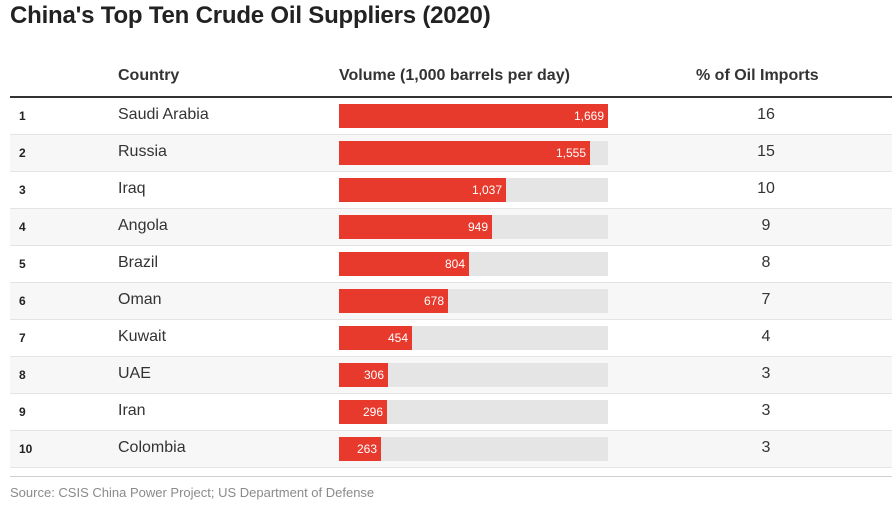  What do you see at coordinates (22, 190) in the screenshot?
I see `rank-cell: 3` at bounding box center [22, 190].